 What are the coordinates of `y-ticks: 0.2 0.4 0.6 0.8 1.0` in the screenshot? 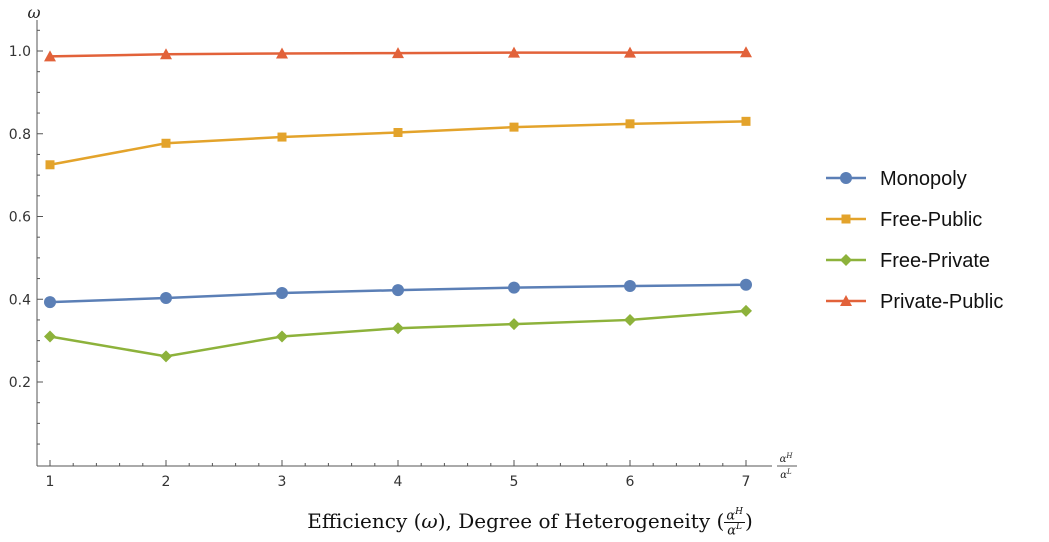 It's located at (26, 237).